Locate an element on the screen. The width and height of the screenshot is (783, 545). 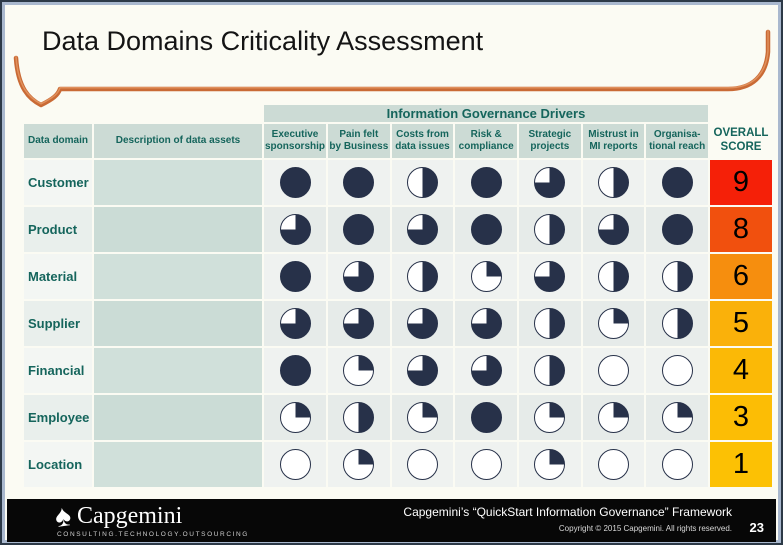
driver-column-header: Mistrust in MI reports is located at coordinates (613, 141).